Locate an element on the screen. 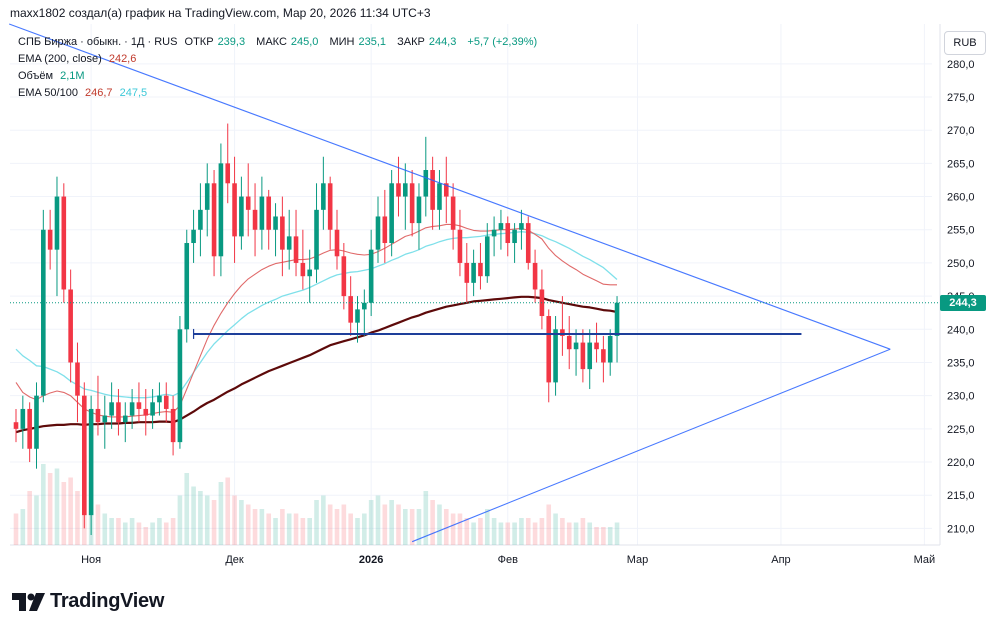  y-tick-label: 270,0 is located at coordinates (961, 131).